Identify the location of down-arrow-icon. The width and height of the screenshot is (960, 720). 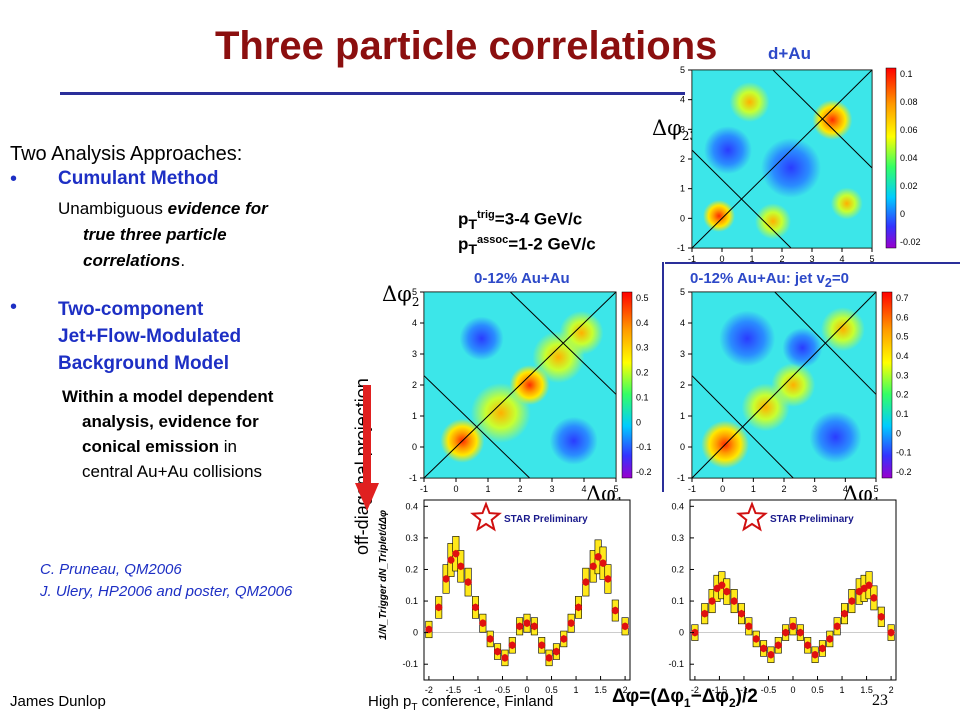
(367, 448).